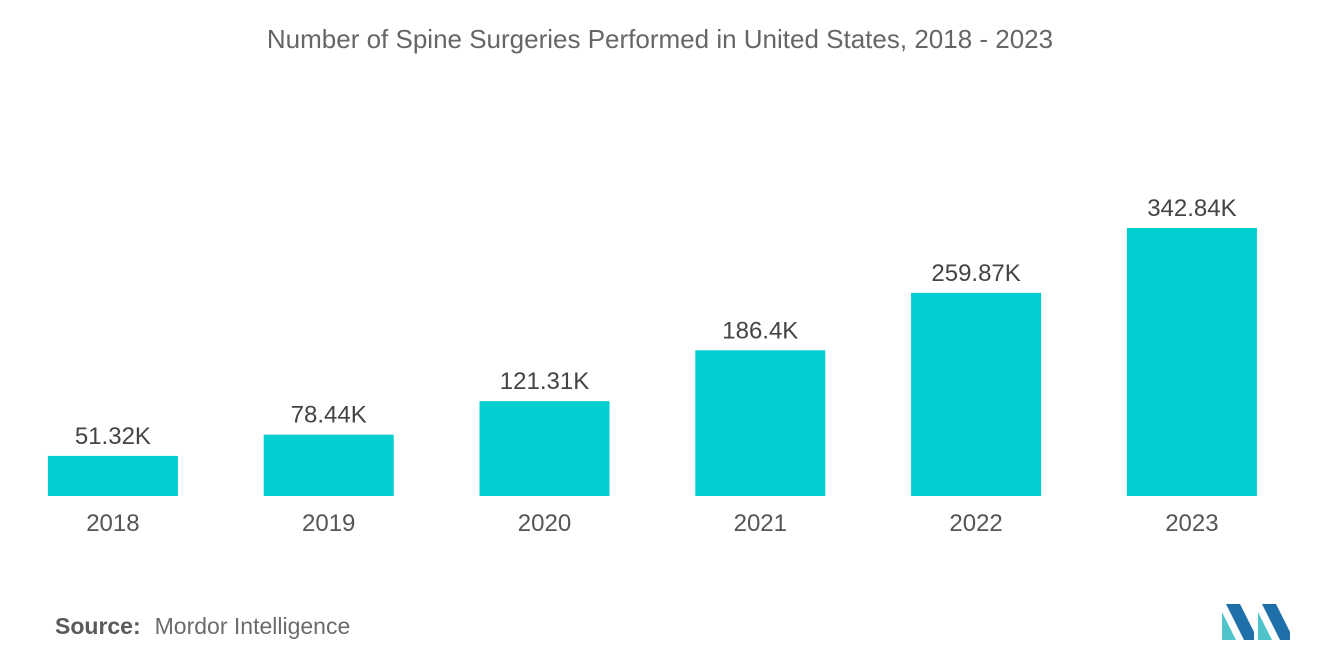 The image size is (1320, 665). I want to click on source-label: Source:, so click(98, 626).